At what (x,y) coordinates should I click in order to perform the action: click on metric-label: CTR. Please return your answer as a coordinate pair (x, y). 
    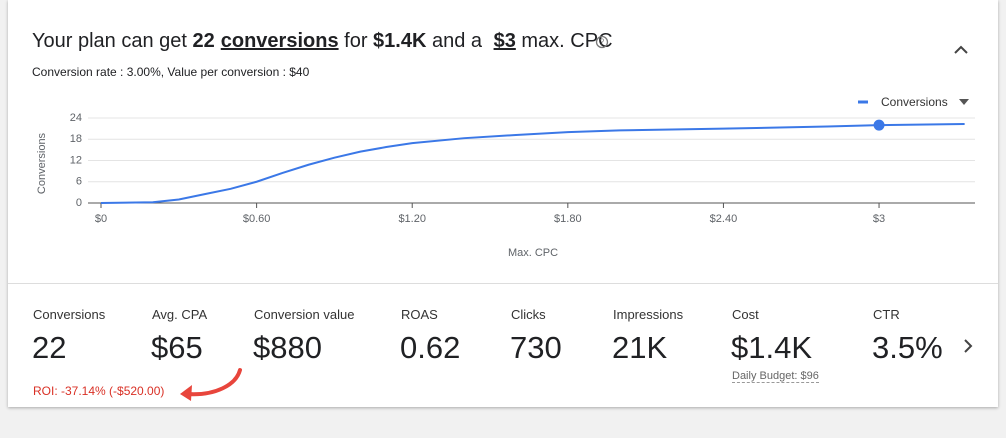
    Looking at the image, I should click on (886, 314).